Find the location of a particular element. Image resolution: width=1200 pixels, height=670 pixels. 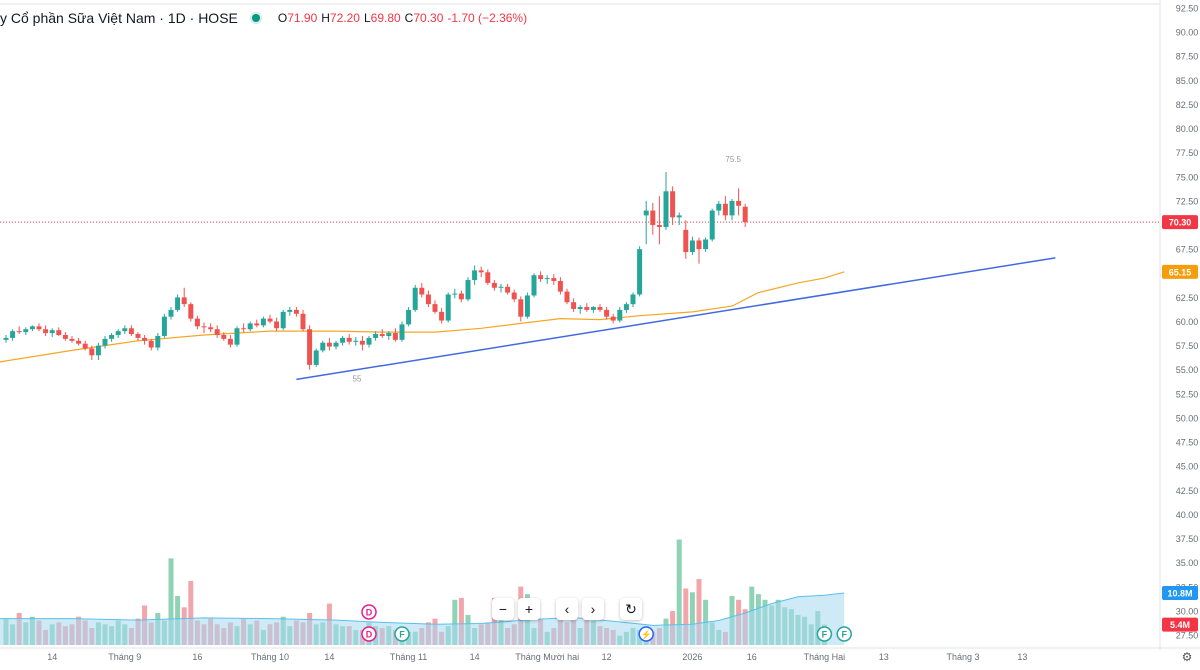

low-label: L is located at coordinates (367, 18).